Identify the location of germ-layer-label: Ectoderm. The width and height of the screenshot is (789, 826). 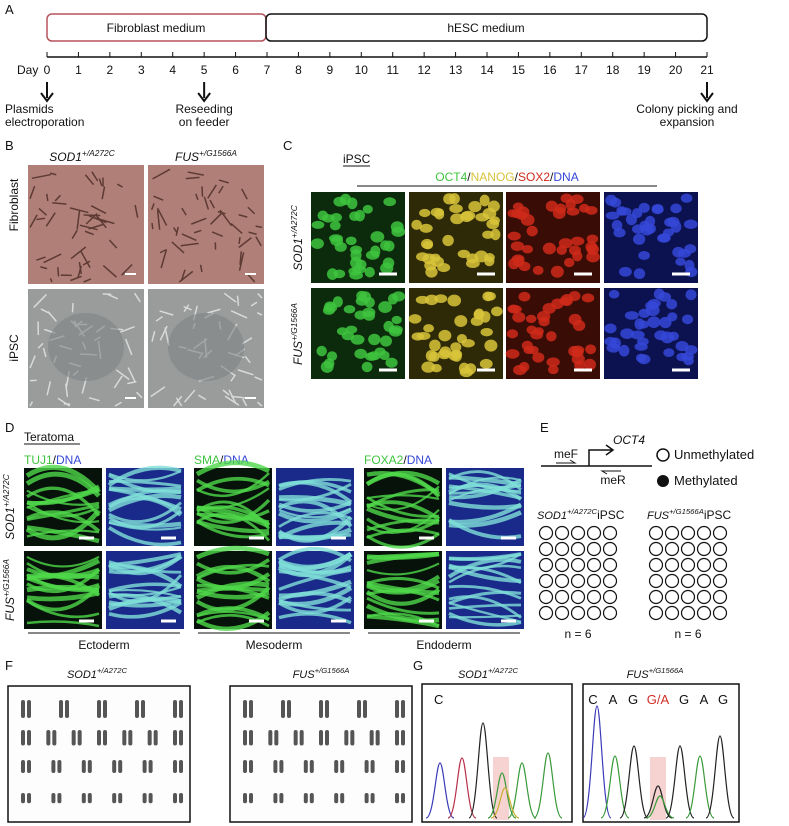
(103, 645).